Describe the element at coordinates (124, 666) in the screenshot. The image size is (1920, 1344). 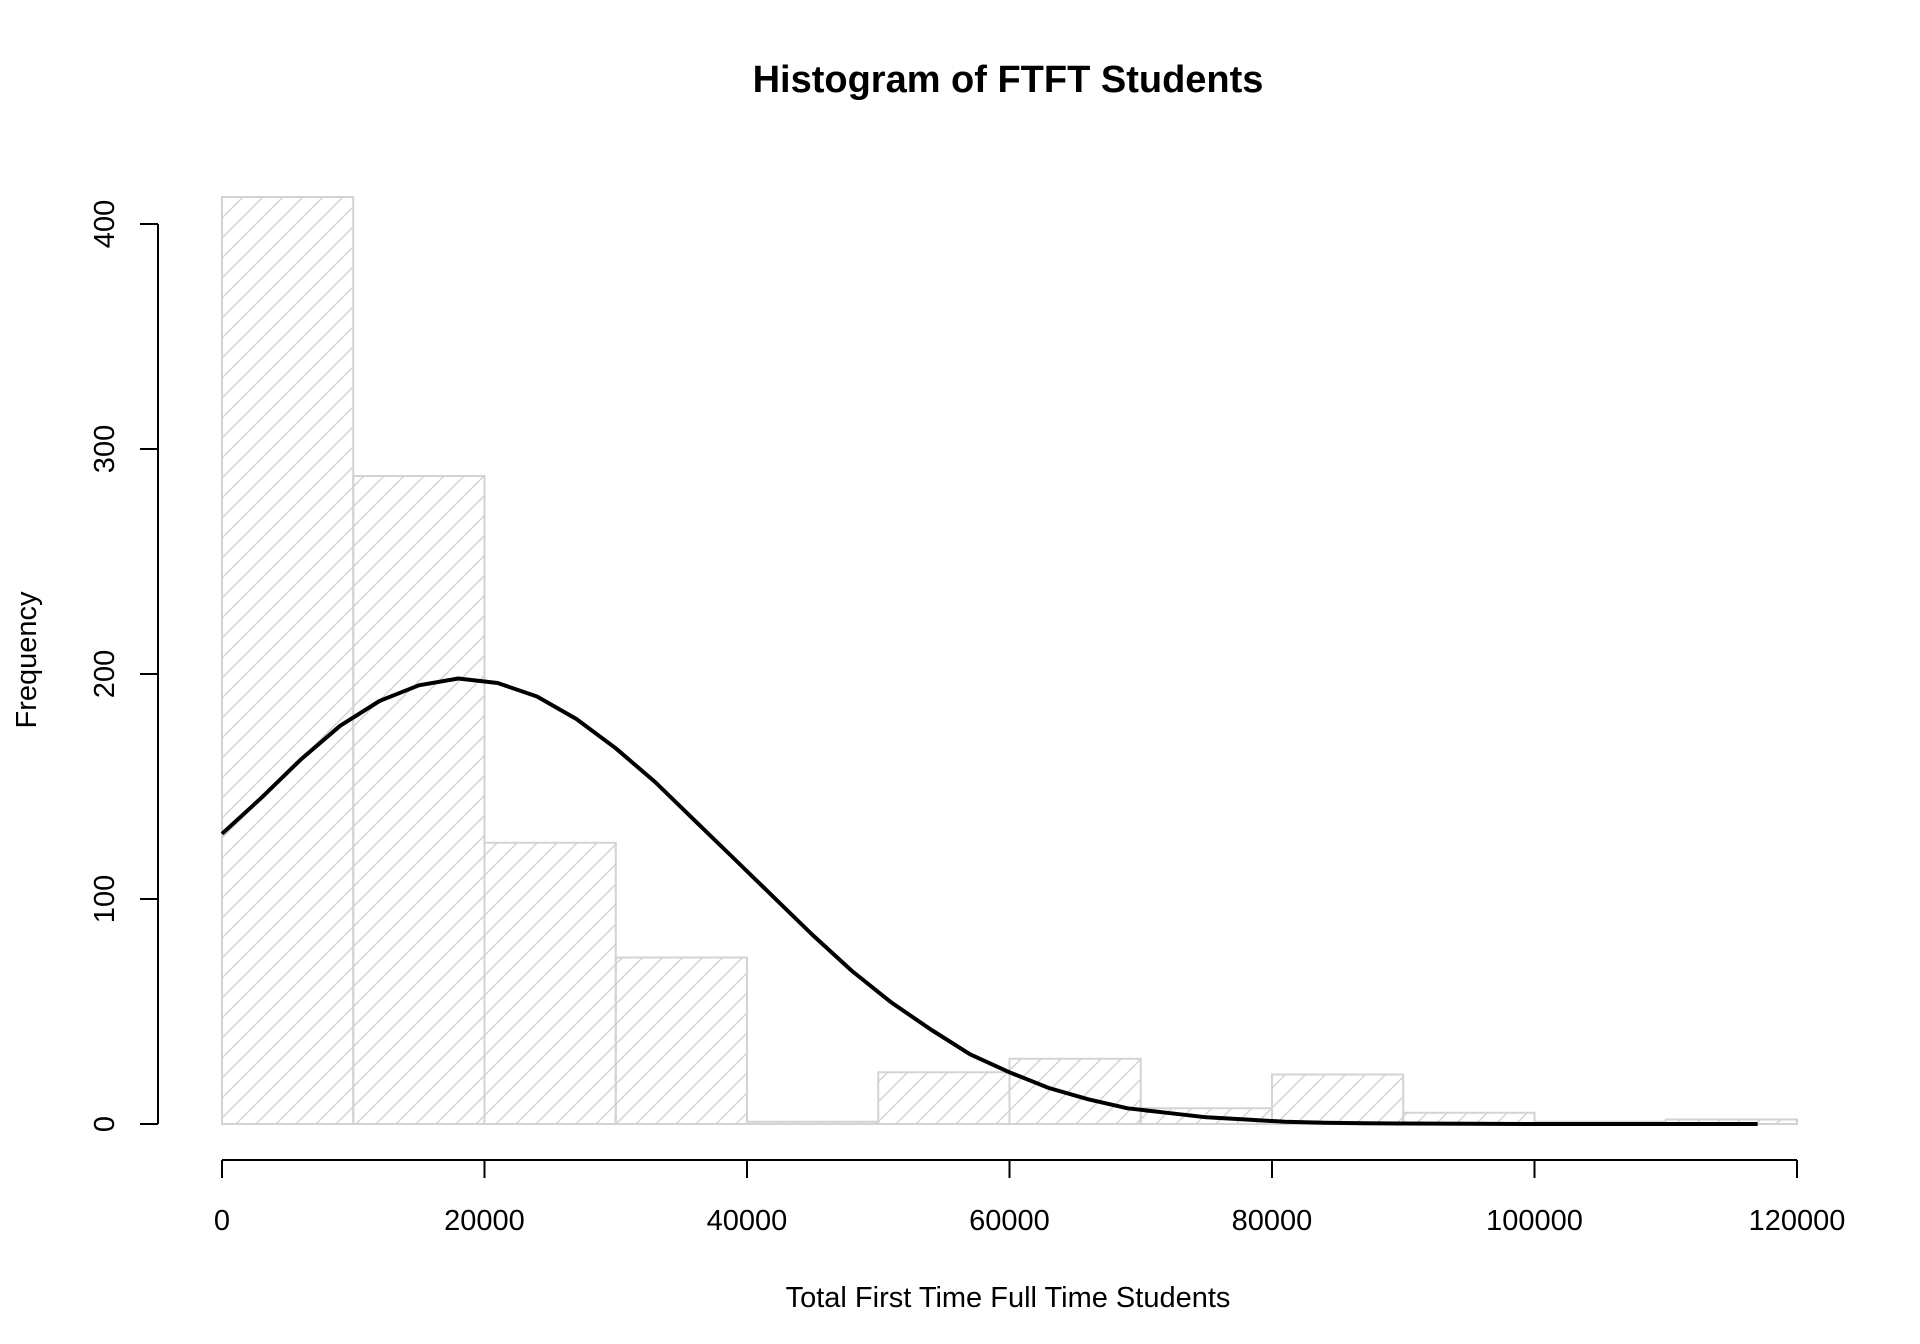
I see `y-axis: 0 100 200 300 400` at that location.